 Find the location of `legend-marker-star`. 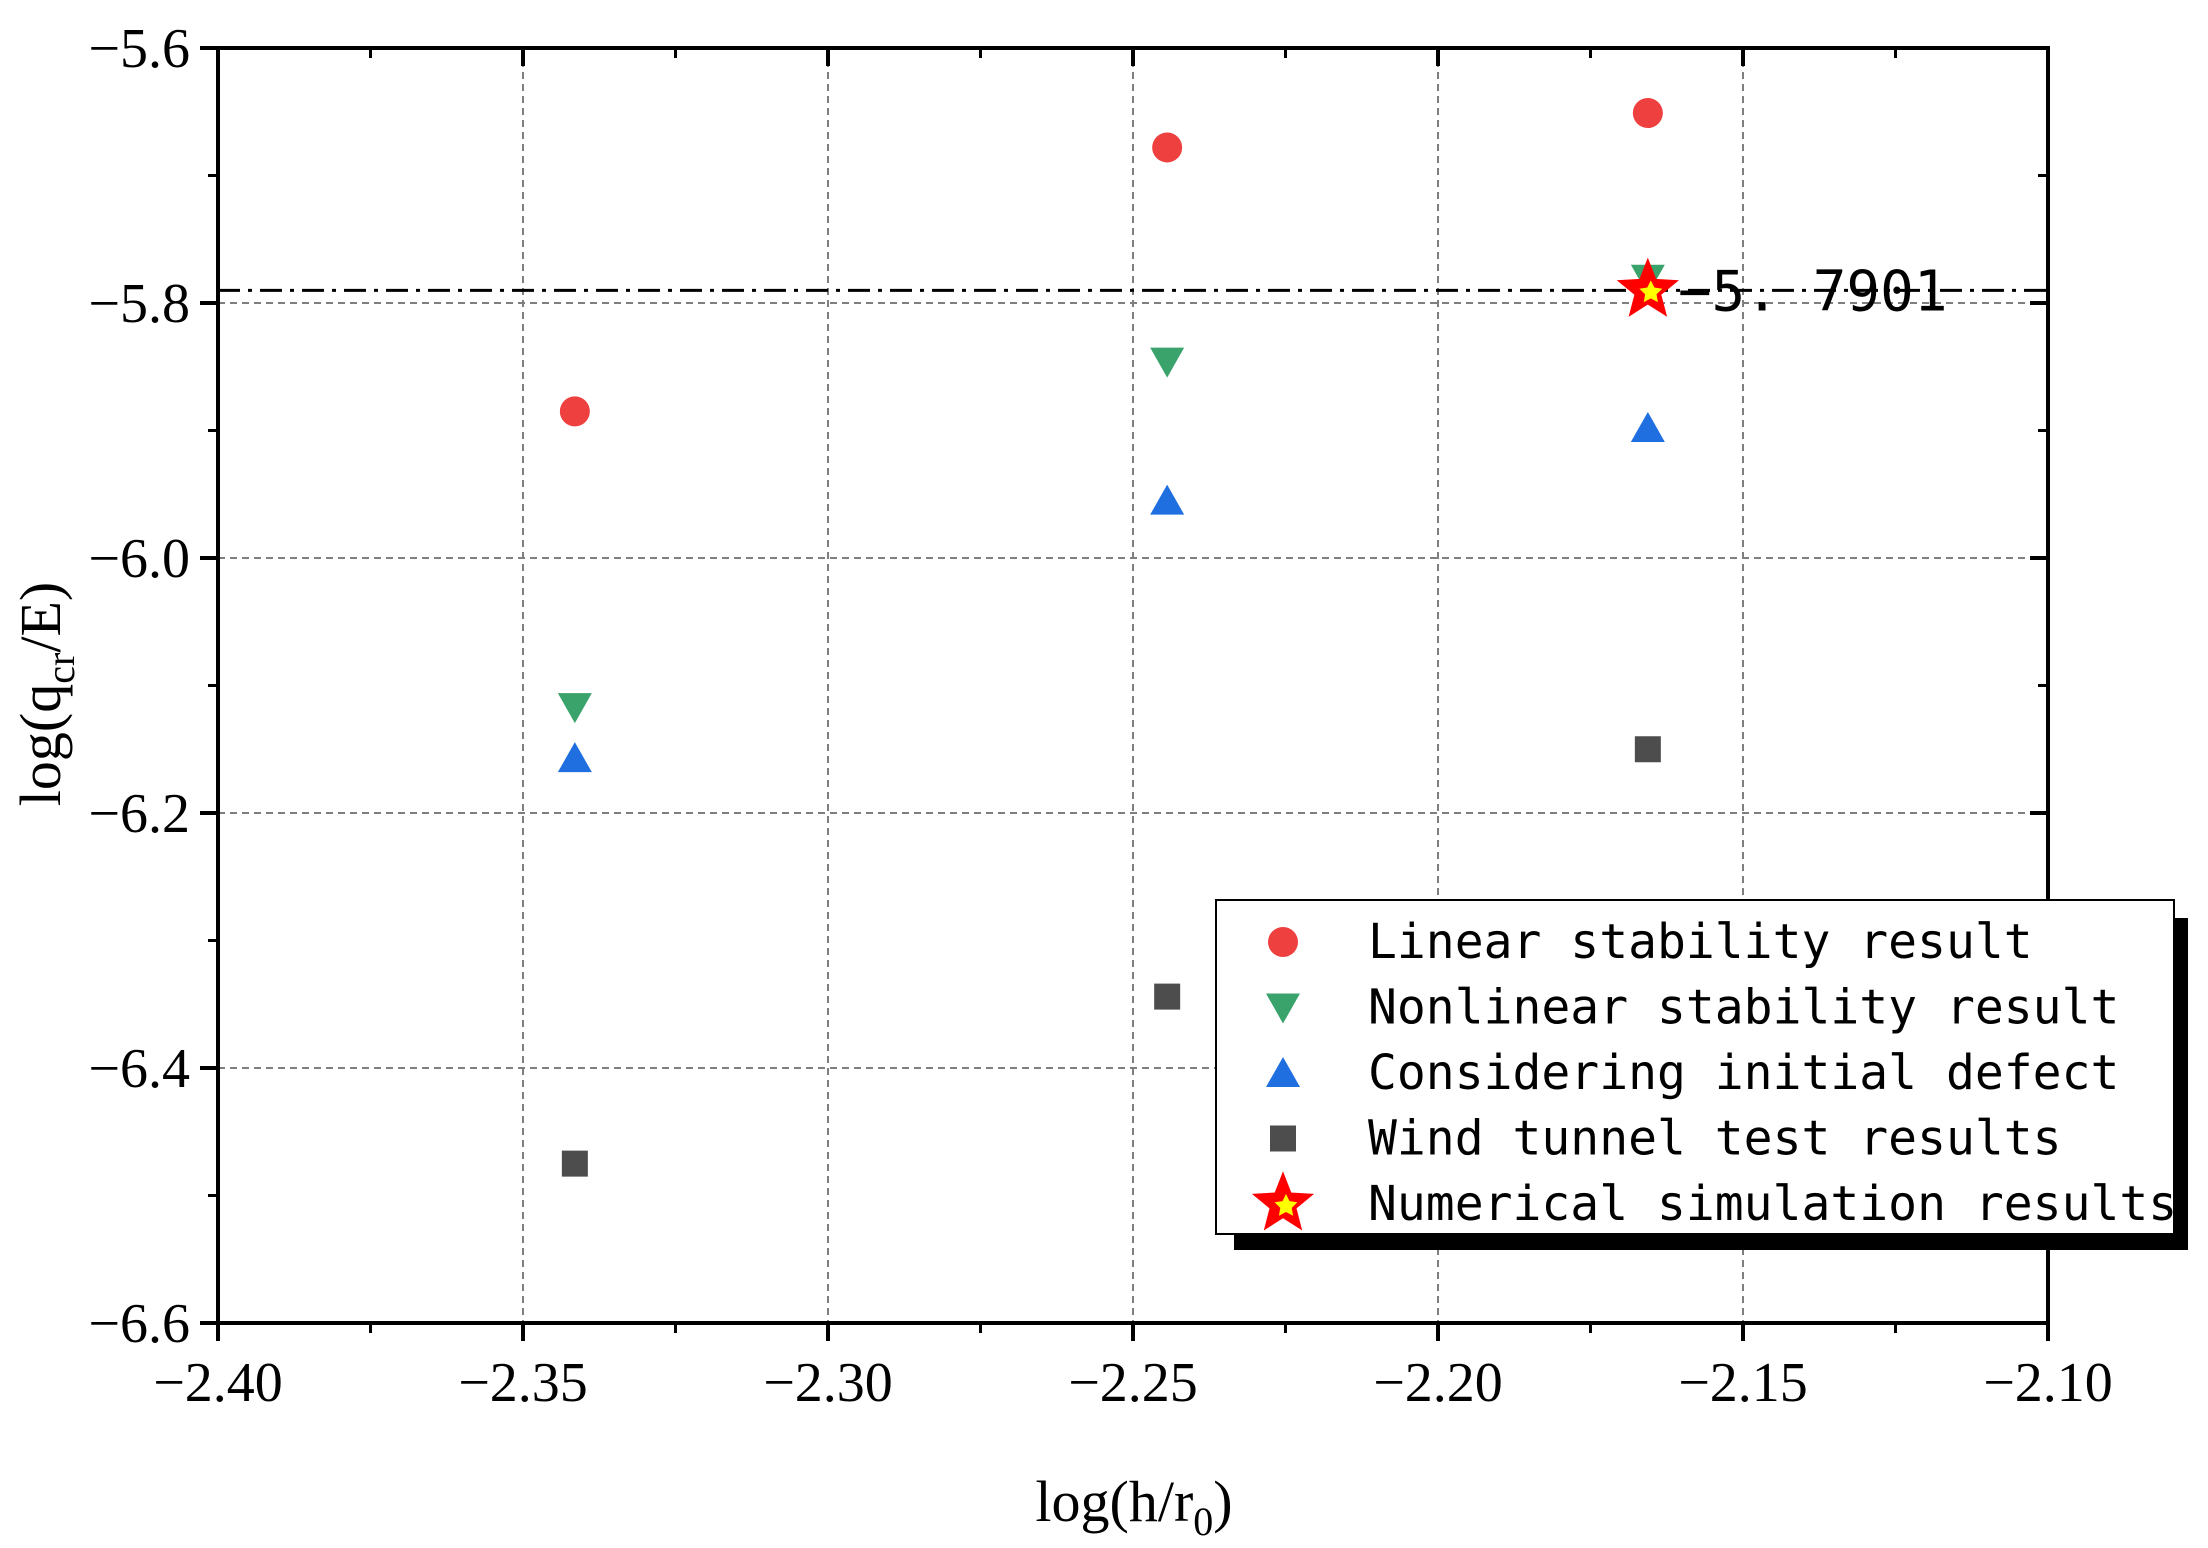

legend-marker-star is located at coordinates (1283, 1201).